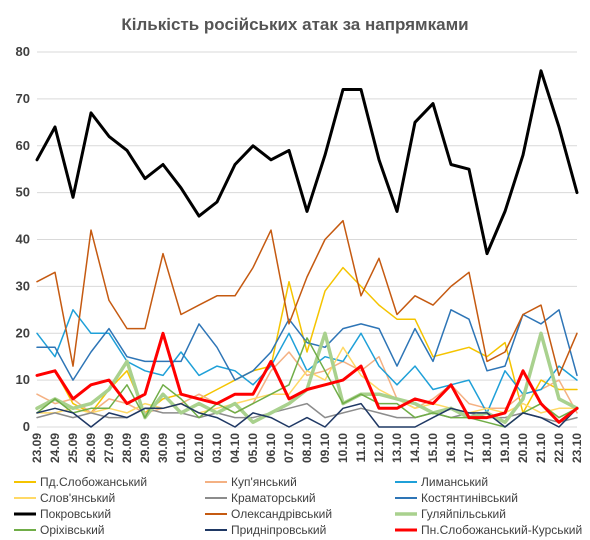 The image size is (590, 540). What do you see at coordinates (23, 332) in the screenshot?
I see `y-tick-label: 20` at bounding box center [23, 332].